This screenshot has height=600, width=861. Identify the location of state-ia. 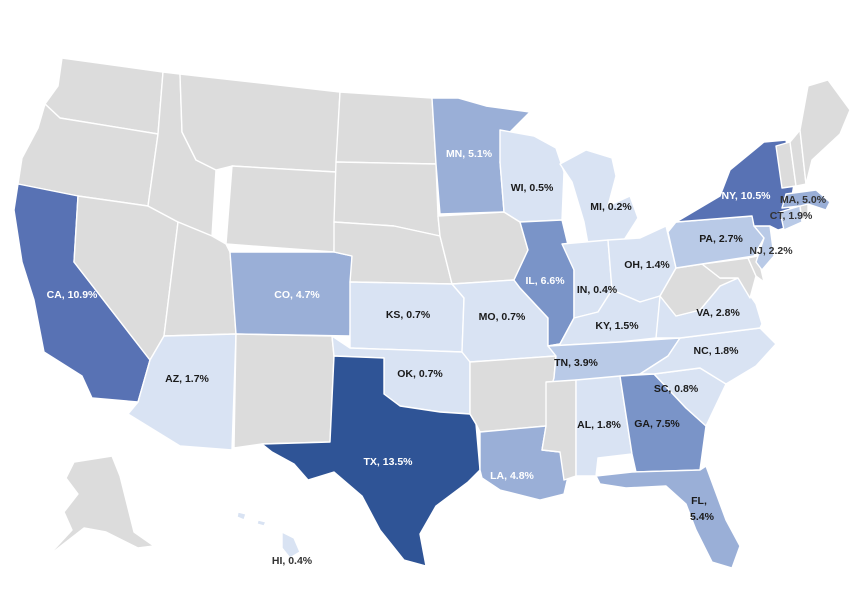
(483, 248).